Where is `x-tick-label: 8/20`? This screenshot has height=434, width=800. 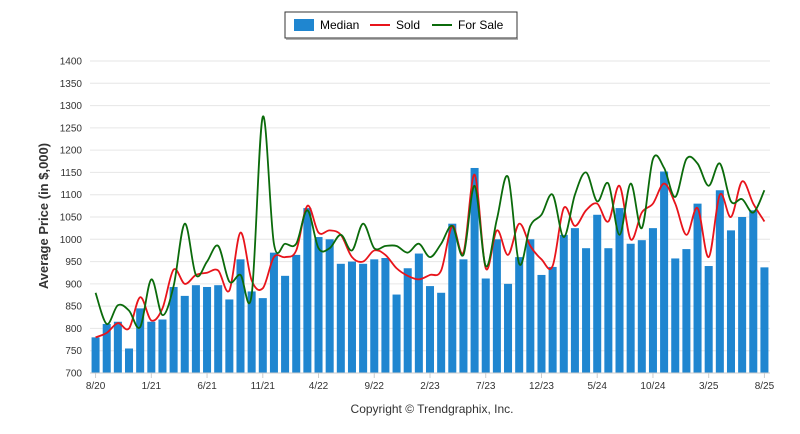
x-tick-label: 8/20 is located at coordinates (96, 386).